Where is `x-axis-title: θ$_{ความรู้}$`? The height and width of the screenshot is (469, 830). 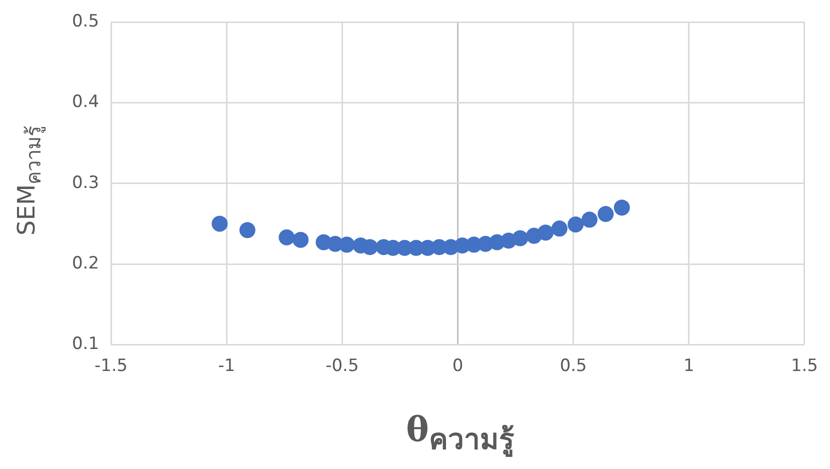 x-axis-title: θ$_{ความรู้}$ is located at coordinates (460, 434).